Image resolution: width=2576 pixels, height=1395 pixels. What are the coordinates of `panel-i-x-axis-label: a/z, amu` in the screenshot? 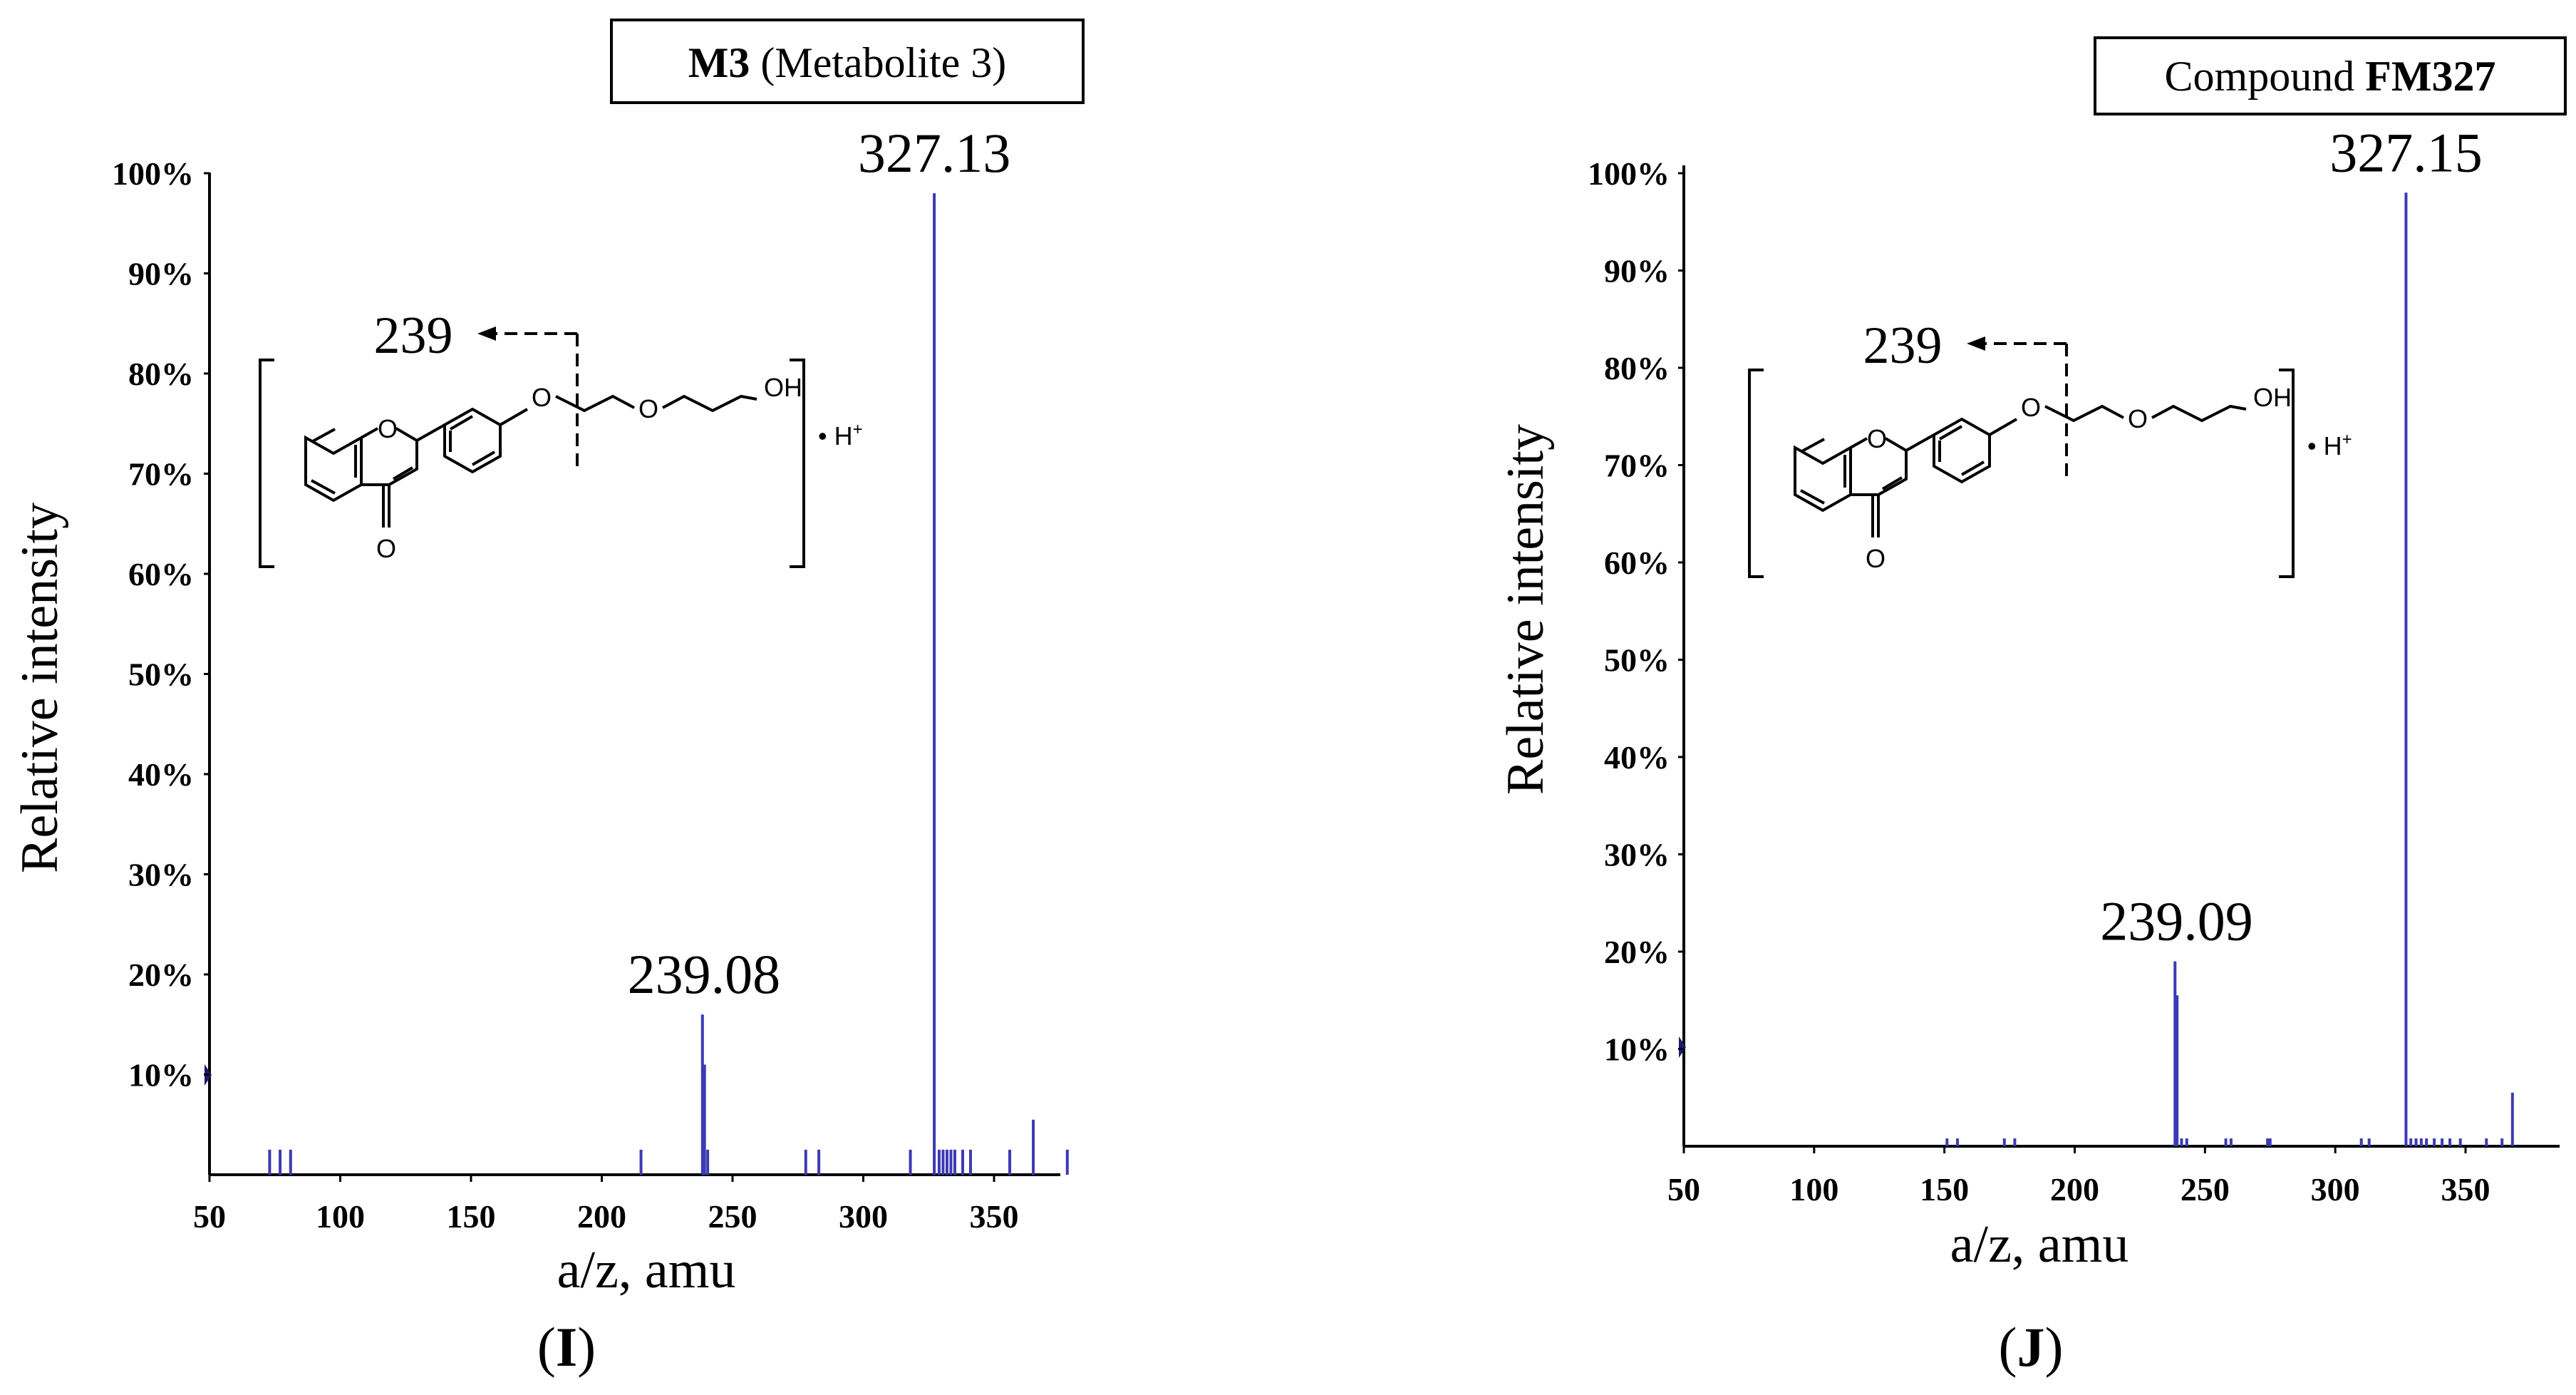 It's located at (646, 1270).